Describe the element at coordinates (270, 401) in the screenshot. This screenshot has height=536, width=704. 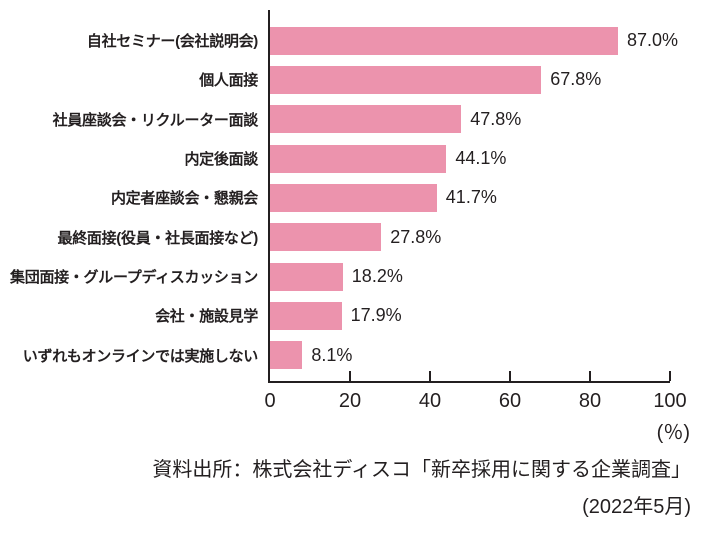
I see `axis-tick-label: 0` at that location.